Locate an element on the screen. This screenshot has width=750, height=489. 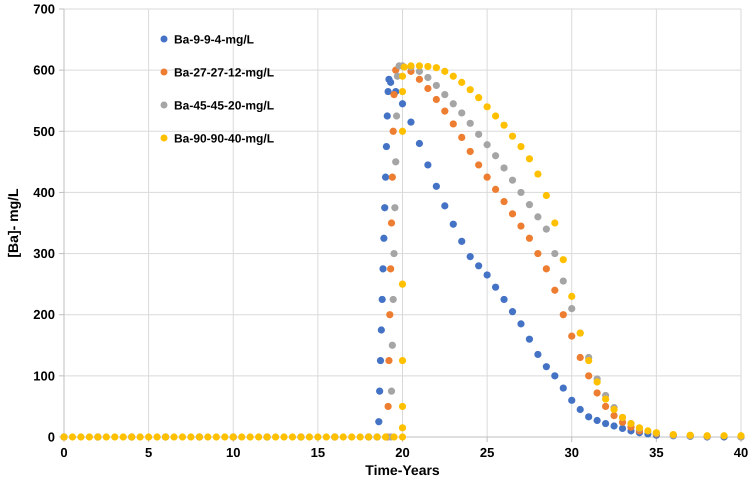
y-tick-label: 200 is located at coordinates (44, 314).